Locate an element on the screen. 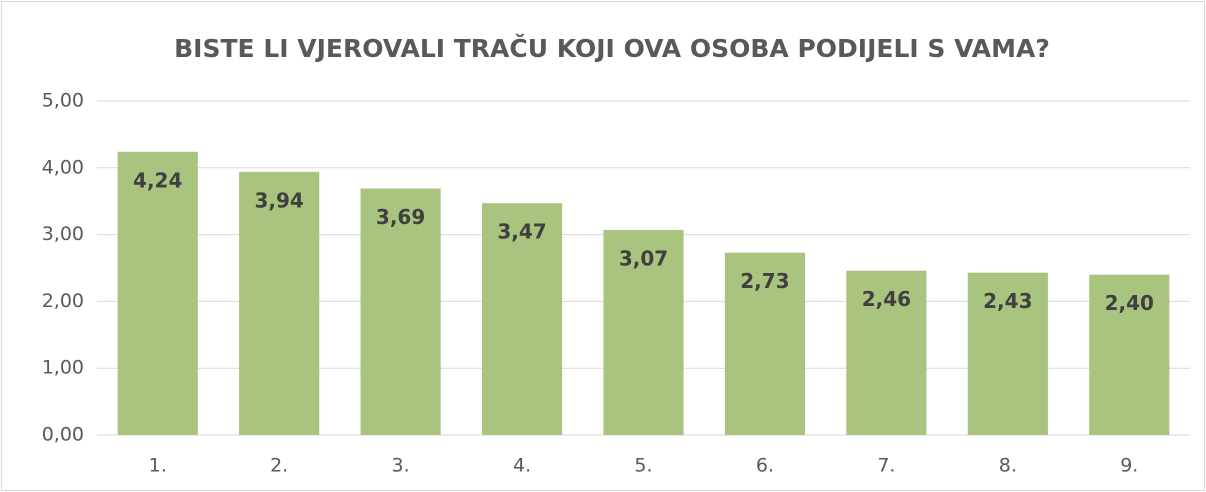 Image resolution: width=1206 pixels, height=492 pixels. x-tick-label: 1. is located at coordinates (158, 466).